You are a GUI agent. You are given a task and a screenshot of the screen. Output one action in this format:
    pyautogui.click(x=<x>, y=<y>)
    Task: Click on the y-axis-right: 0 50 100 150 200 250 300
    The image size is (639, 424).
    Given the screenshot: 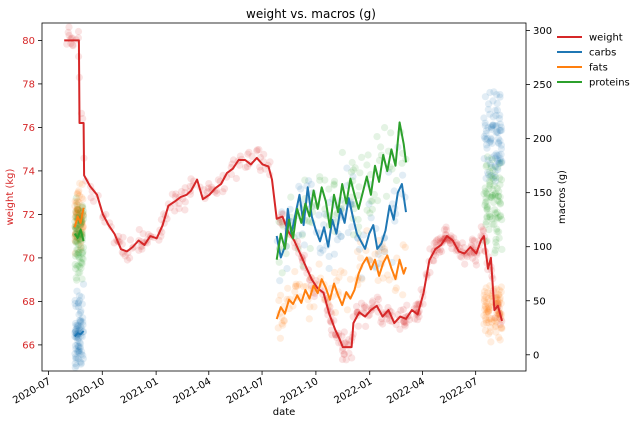 What is the action you would take?
    pyautogui.click(x=539, y=193)
    